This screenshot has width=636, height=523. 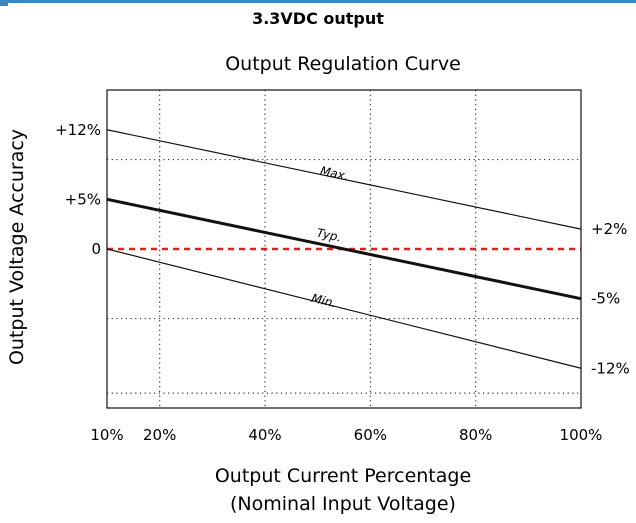 What do you see at coordinates (264, 435) in the screenshot?
I see `x-tick-label: 40%` at bounding box center [264, 435].